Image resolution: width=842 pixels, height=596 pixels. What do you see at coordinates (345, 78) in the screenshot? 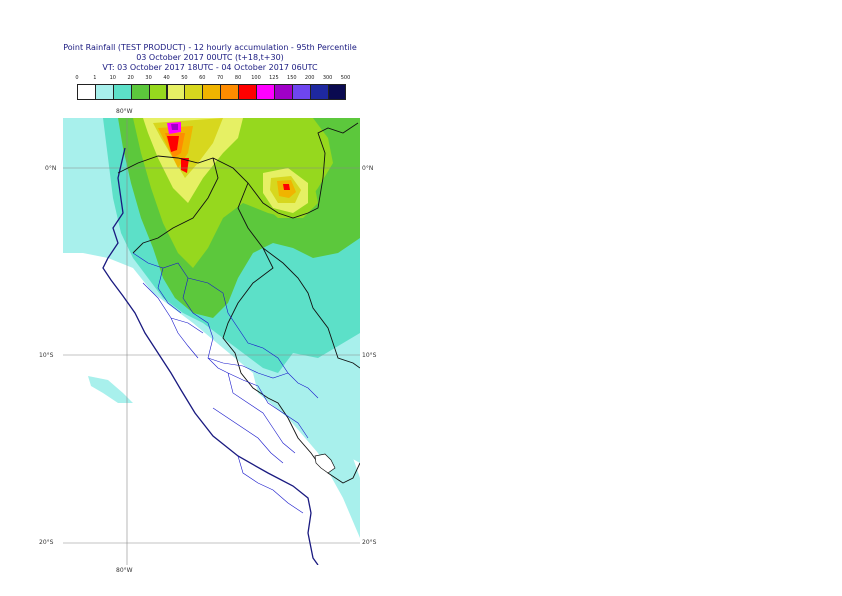
I see `legend-threshold-500: 500` at bounding box center [345, 78].